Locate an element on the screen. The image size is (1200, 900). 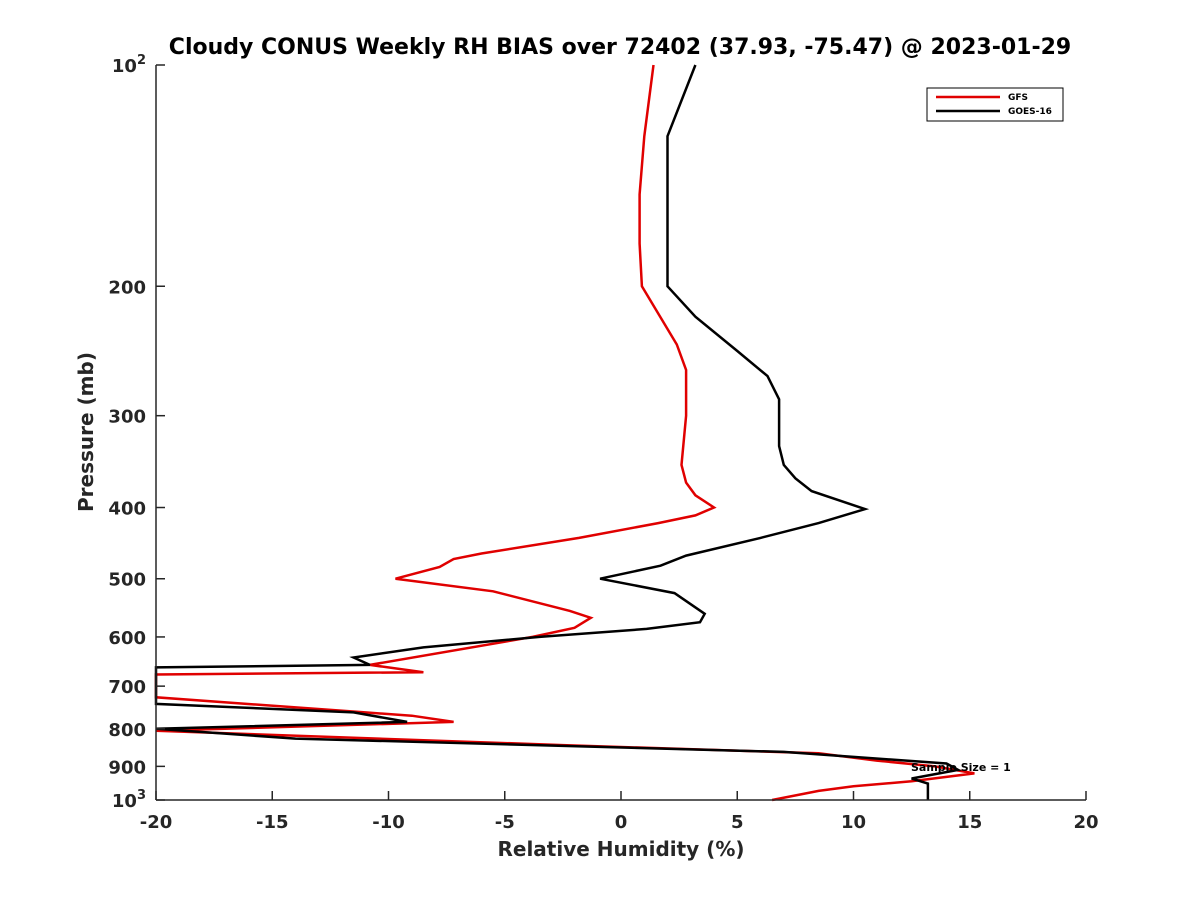
y-tick-label: 500 is located at coordinates (127, 580).